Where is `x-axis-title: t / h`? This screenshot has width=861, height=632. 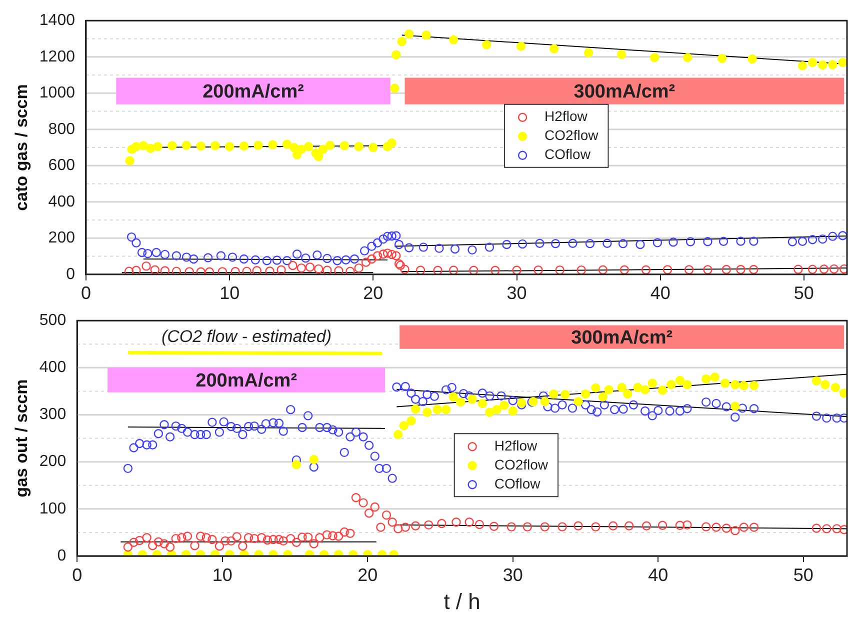 x-axis-title: t / h is located at coordinates (462, 601).